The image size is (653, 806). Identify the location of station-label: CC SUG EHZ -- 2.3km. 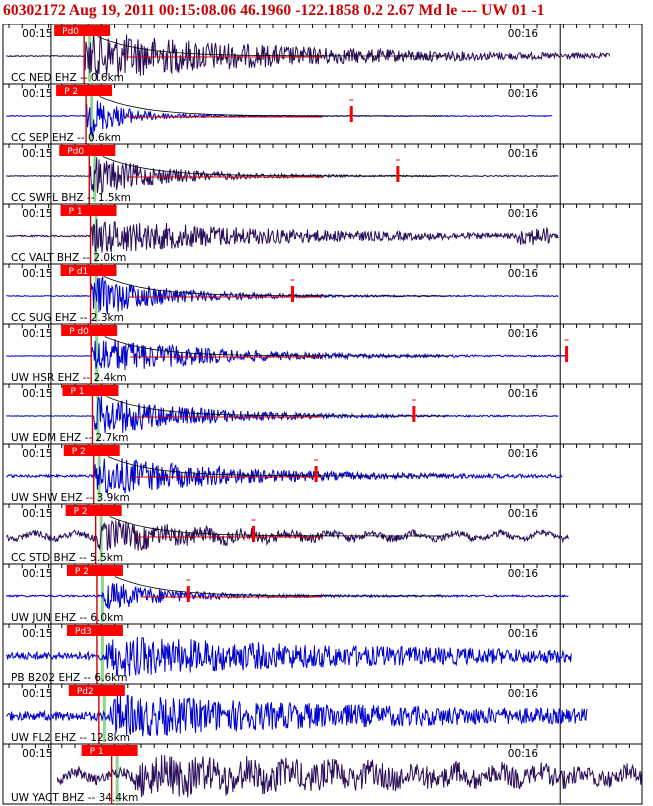
(67, 318).